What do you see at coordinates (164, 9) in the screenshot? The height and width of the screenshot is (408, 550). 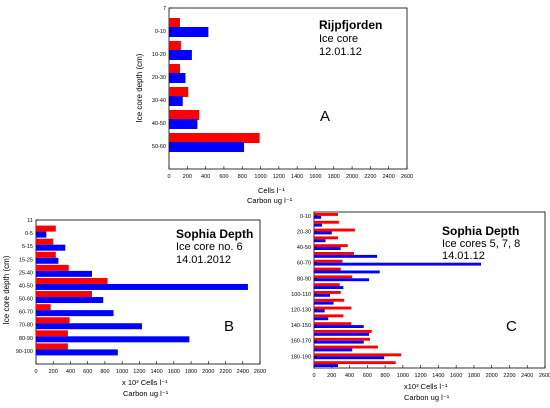 I see `y-tick-label: 7` at bounding box center [164, 9].